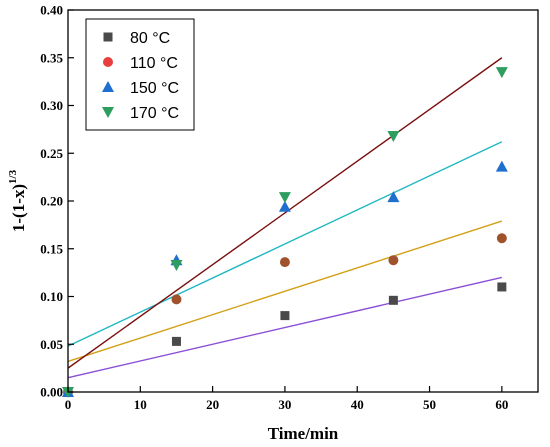 The width and height of the screenshot is (550, 447). Describe the element at coordinates (150, 38) in the screenshot. I see `legend-label: 80 °C` at that location.